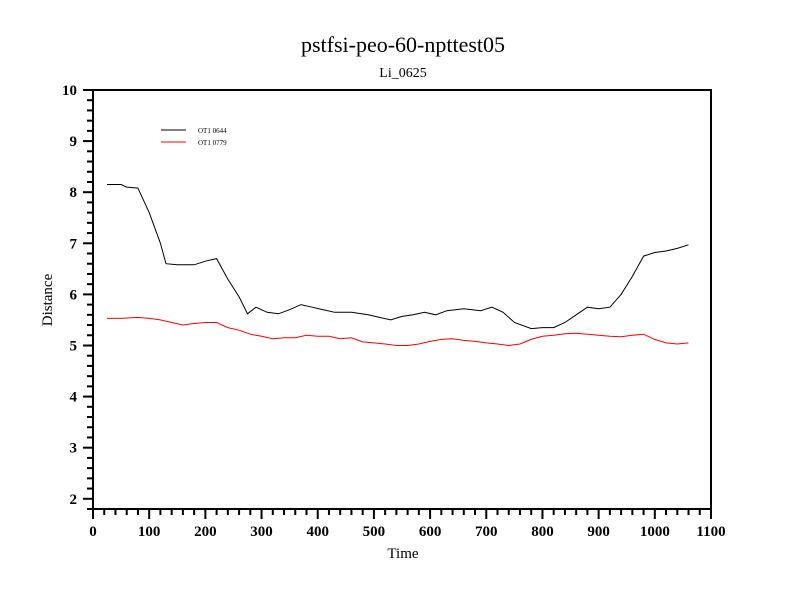 The width and height of the screenshot is (800, 605). What do you see at coordinates (74, 449) in the screenshot?
I see `y-tick-label: 3` at bounding box center [74, 449].